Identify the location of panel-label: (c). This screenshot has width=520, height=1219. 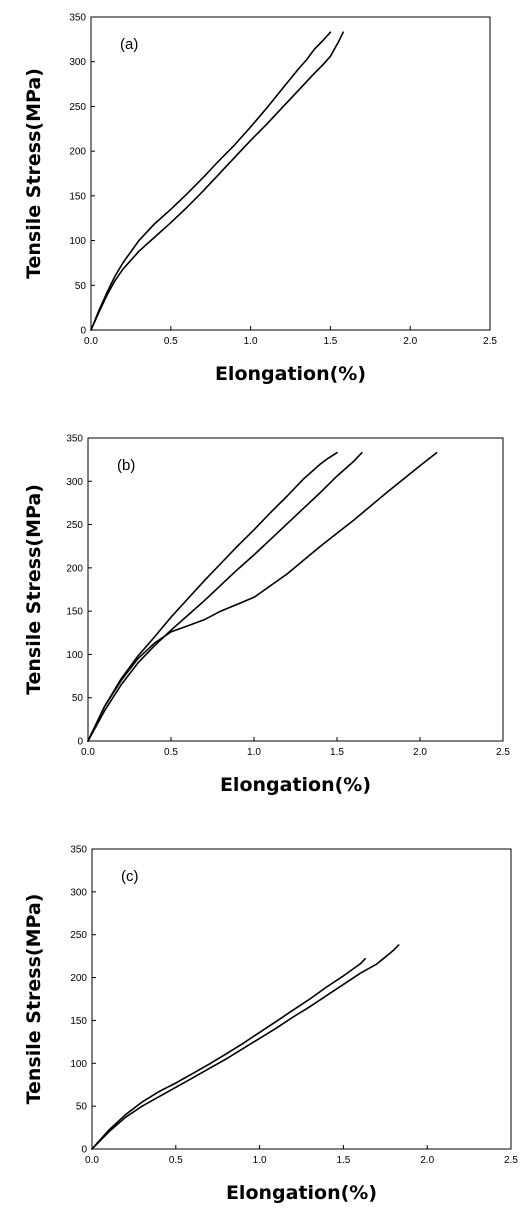
(130, 876).